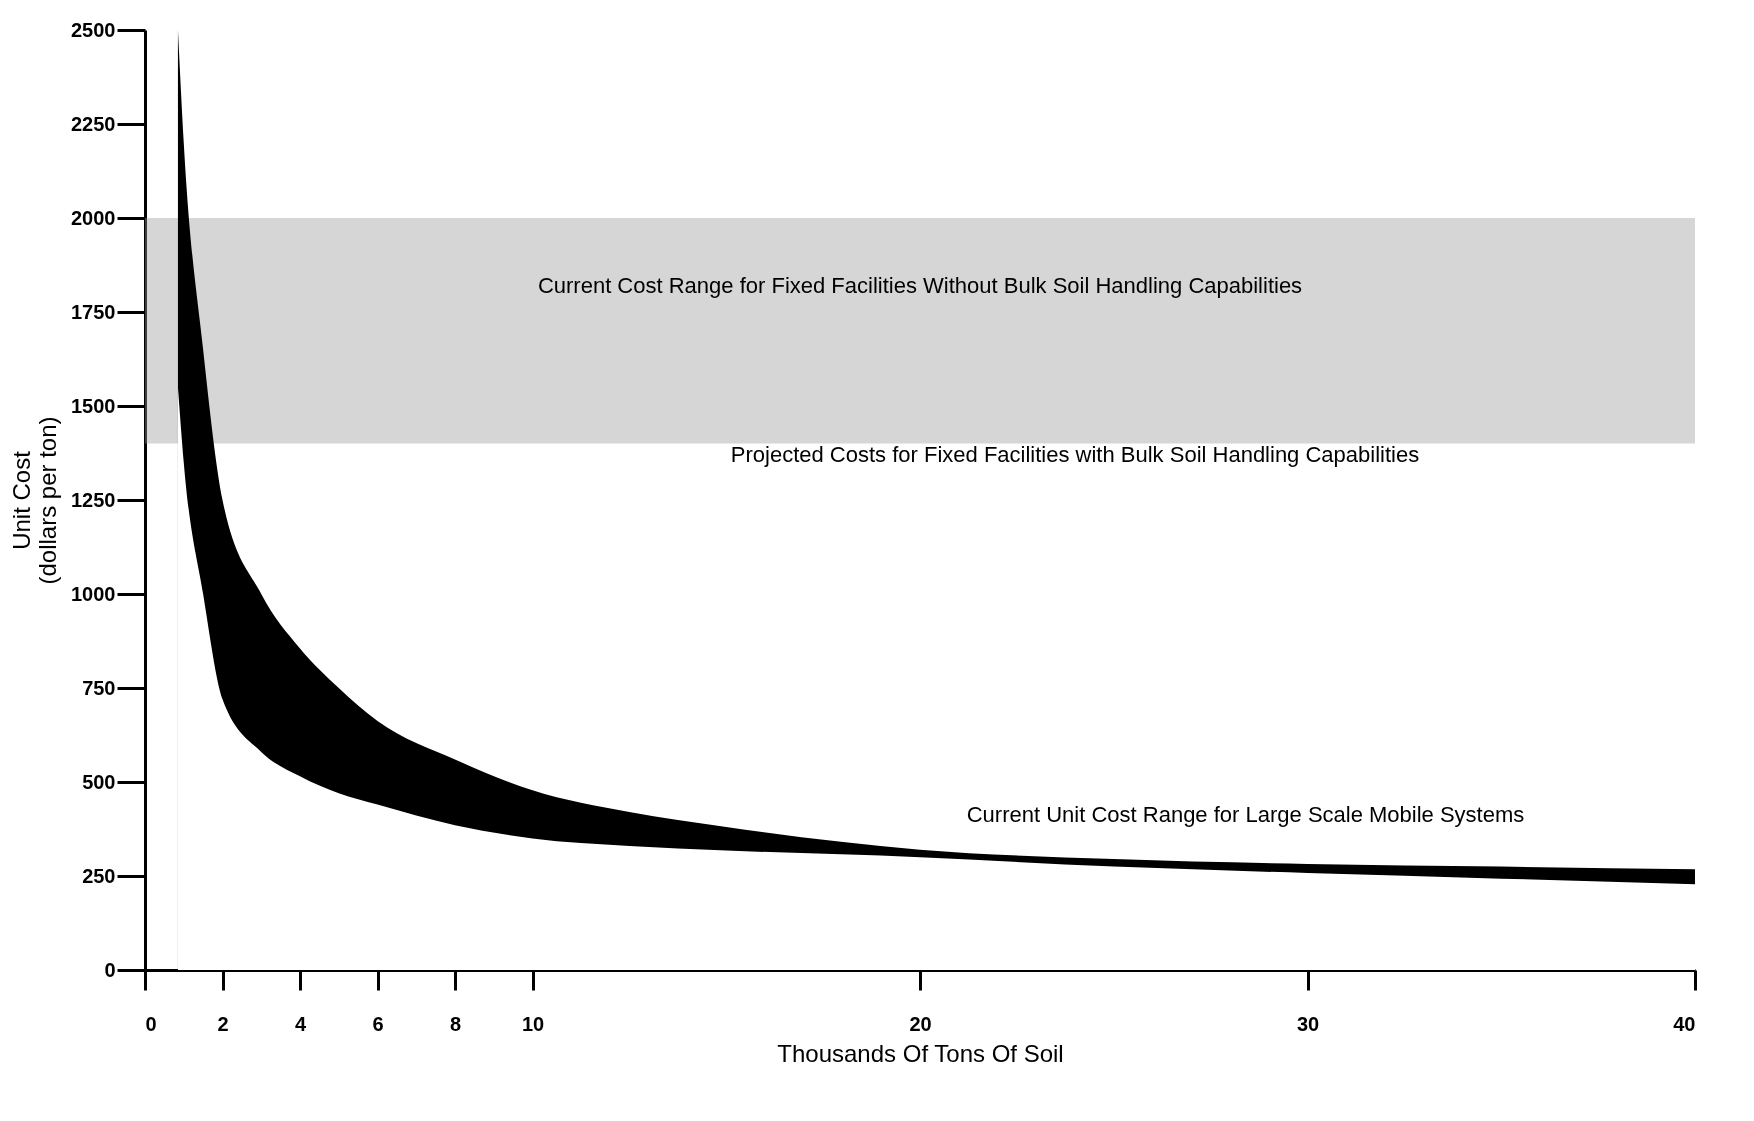 The height and width of the screenshot is (1121, 1754). I want to click on y-tick-label: 2250, so click(93, 123).